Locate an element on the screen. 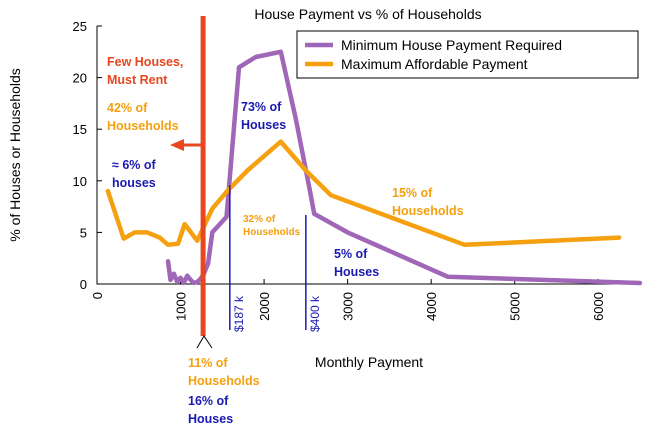  annotation-2-line-1: 42% of is located at coordinates (127, 108).